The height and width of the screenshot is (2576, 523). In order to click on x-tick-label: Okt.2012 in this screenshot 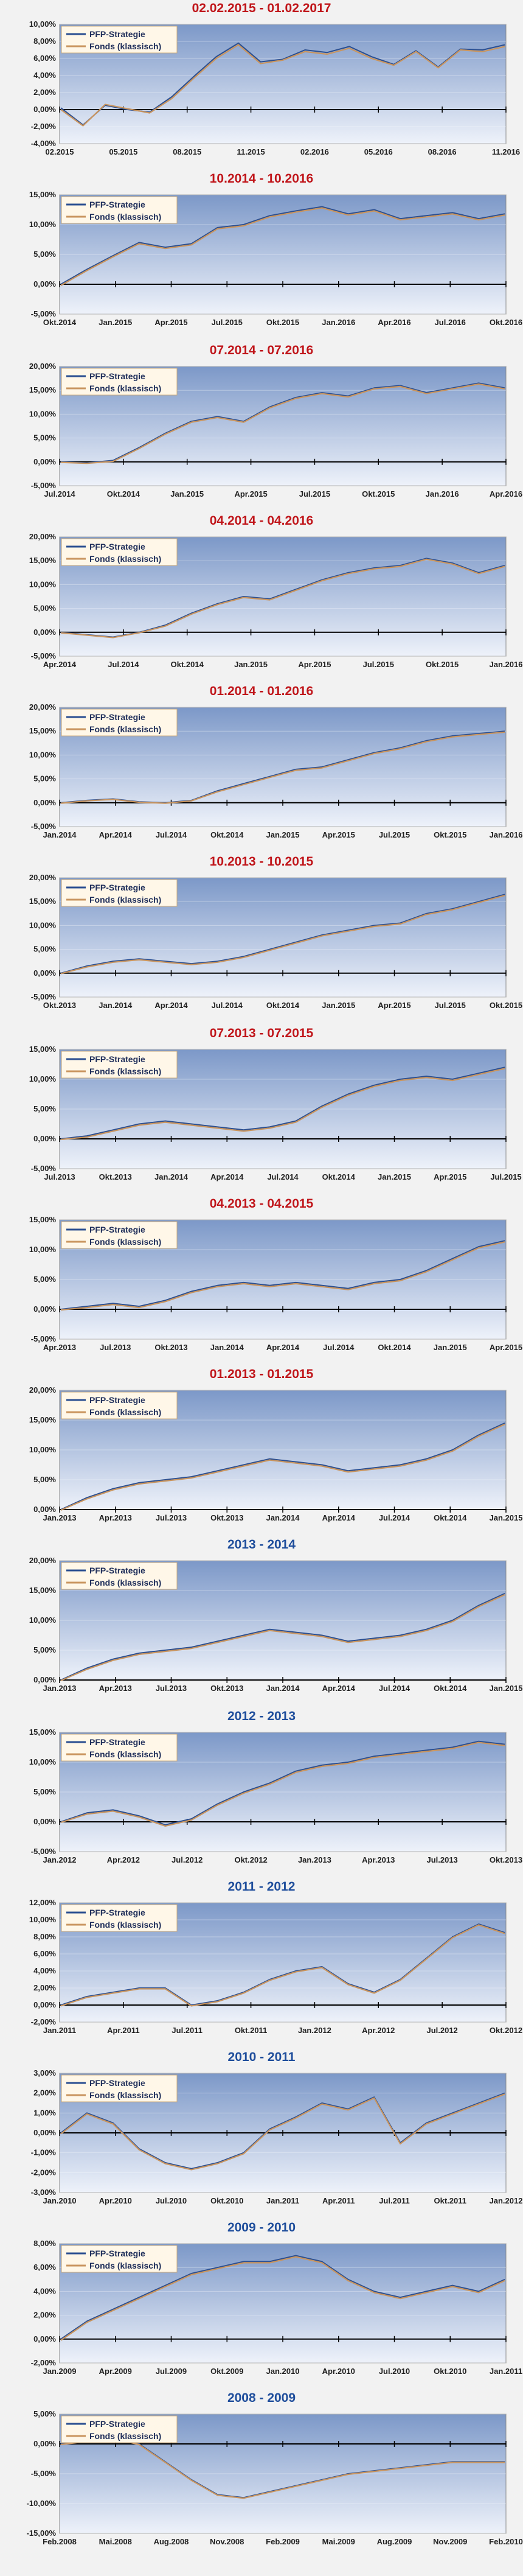, I will do `click(506, 2030)`.